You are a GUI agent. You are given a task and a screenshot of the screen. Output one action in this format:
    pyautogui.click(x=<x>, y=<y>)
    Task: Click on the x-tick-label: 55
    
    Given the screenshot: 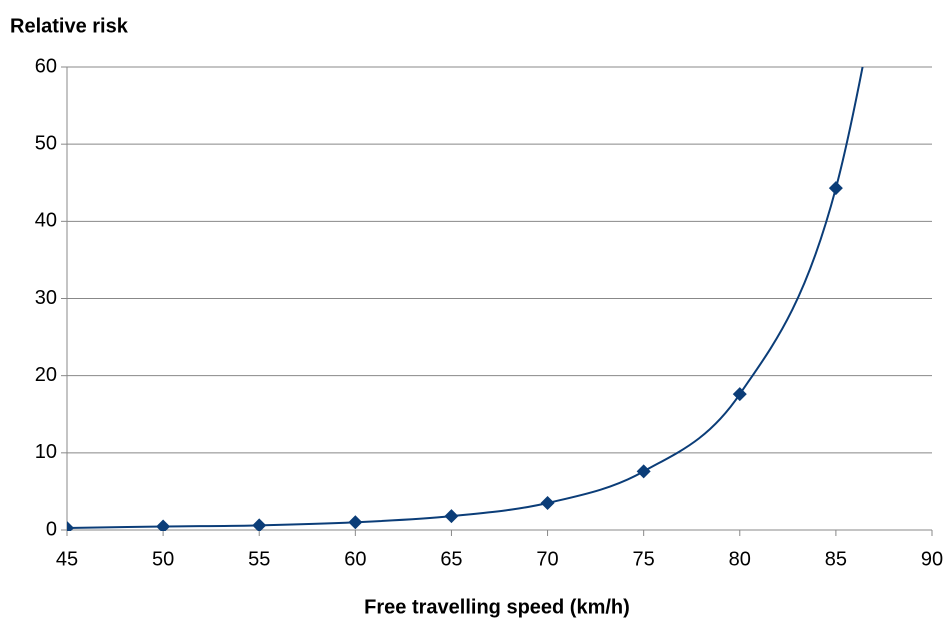 What is the action you would take?
    pyautogui.click(x=259, y=559)
    